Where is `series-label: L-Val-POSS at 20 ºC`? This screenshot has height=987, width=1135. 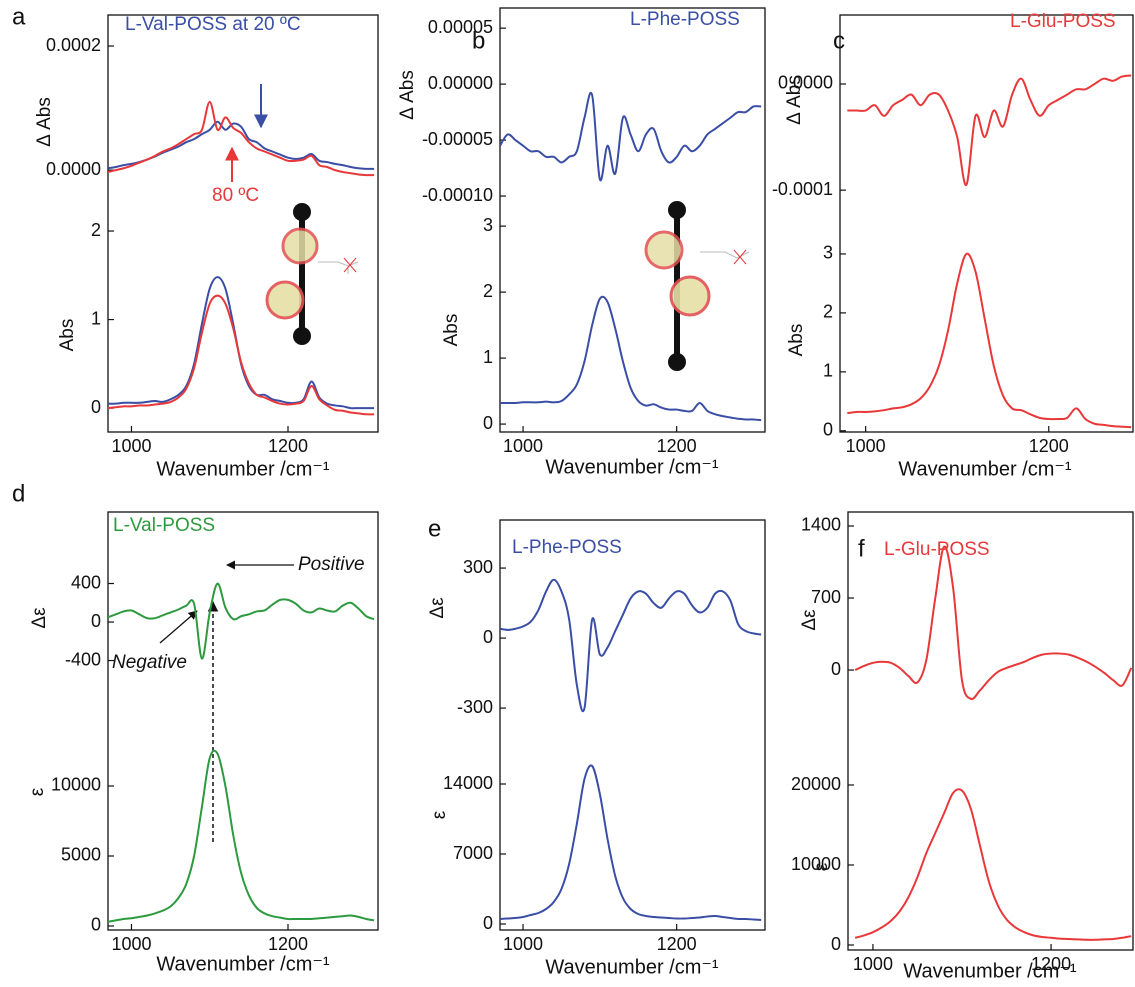 series-label: L-Val-POSS at 20 ºC is located at coordinates (213, 24).